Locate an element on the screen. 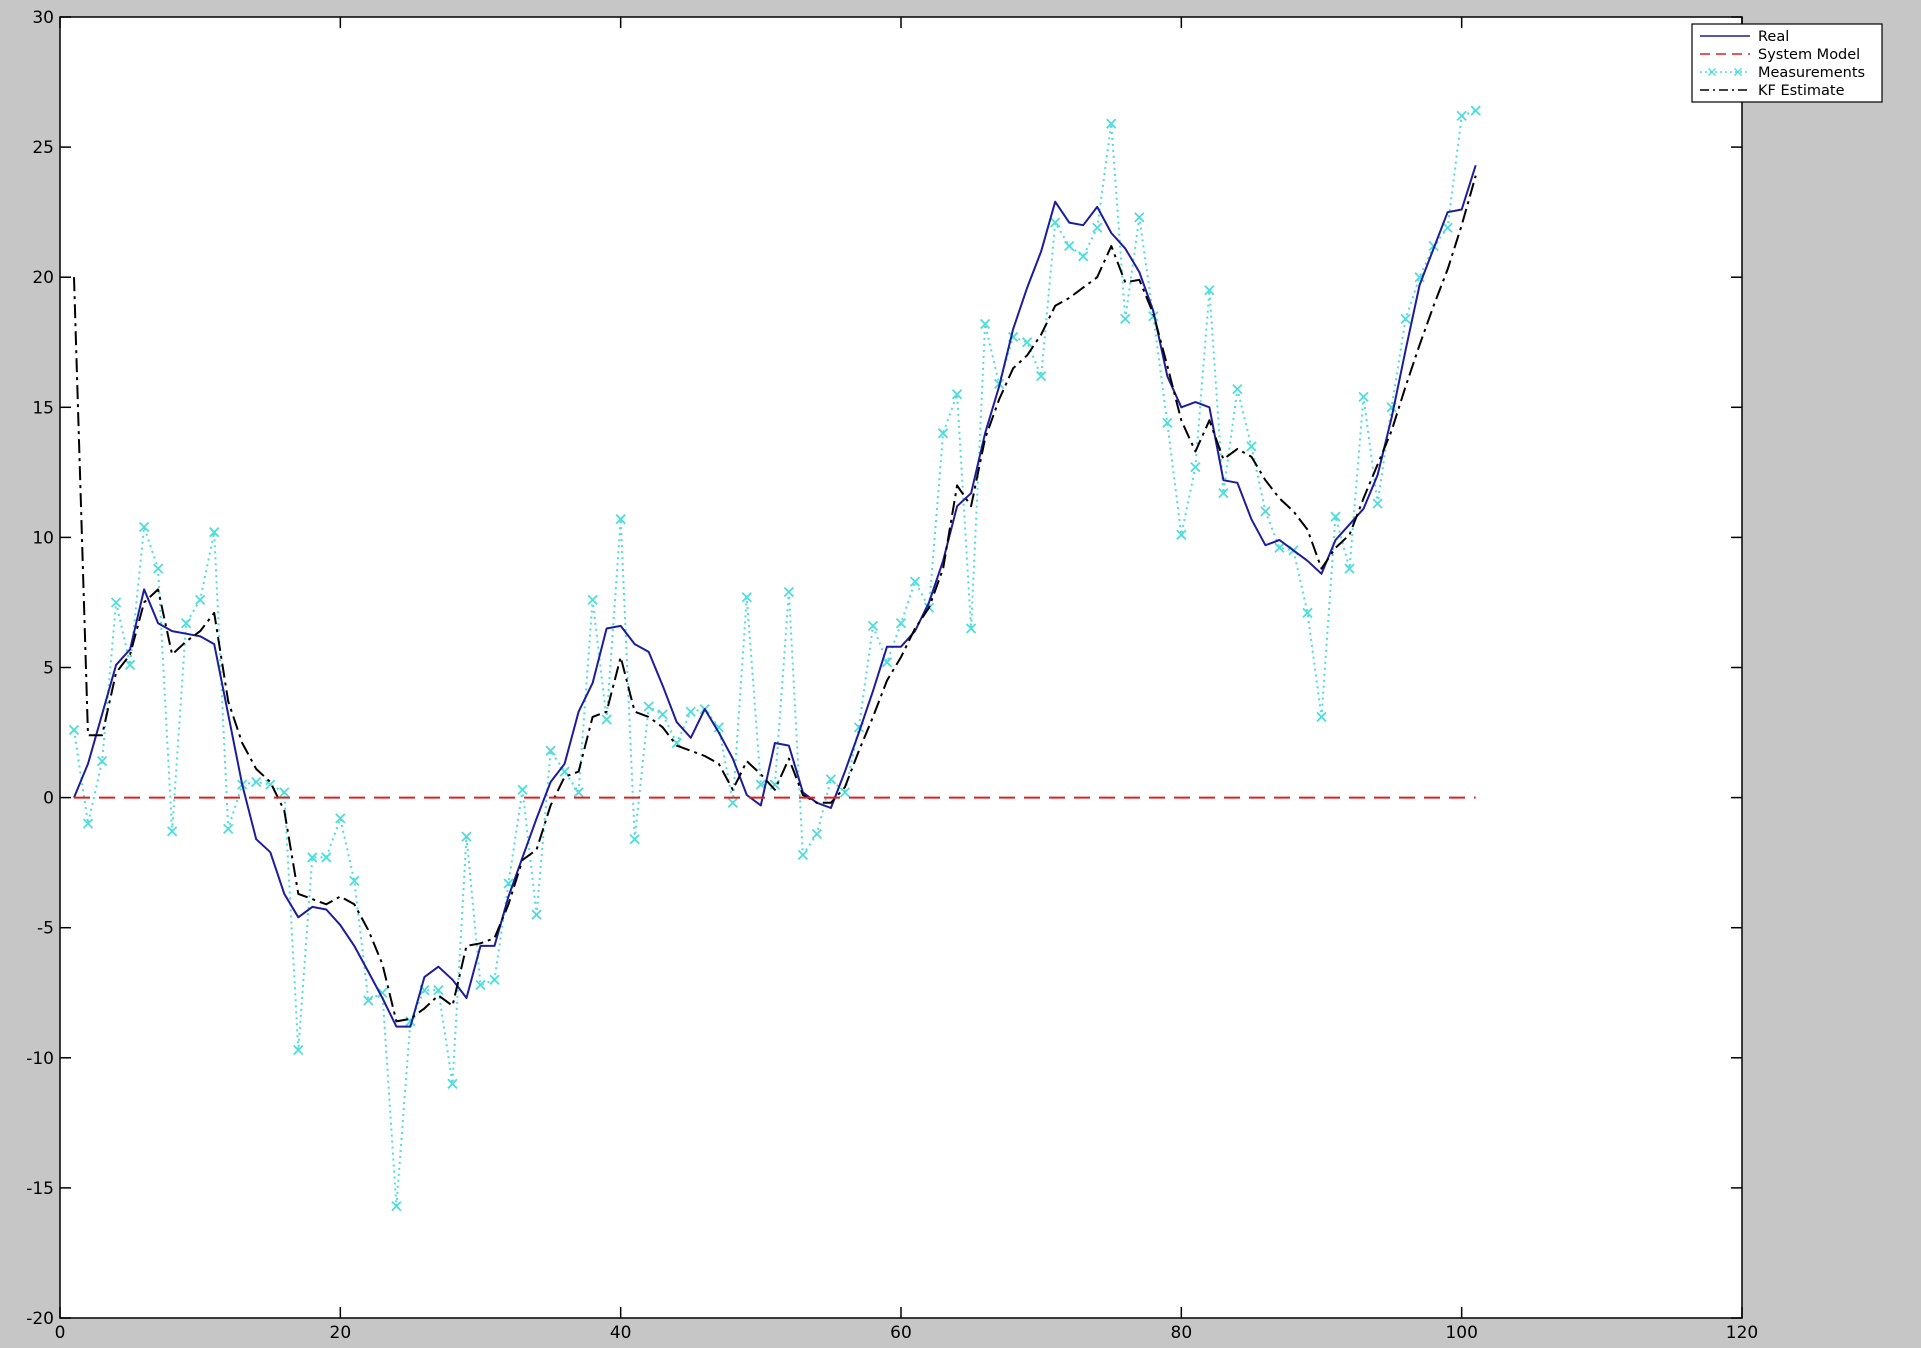 The width and height of the screenshot is (1921, 1348). y-tick-label: 5 is located at coordinates (48, 669).